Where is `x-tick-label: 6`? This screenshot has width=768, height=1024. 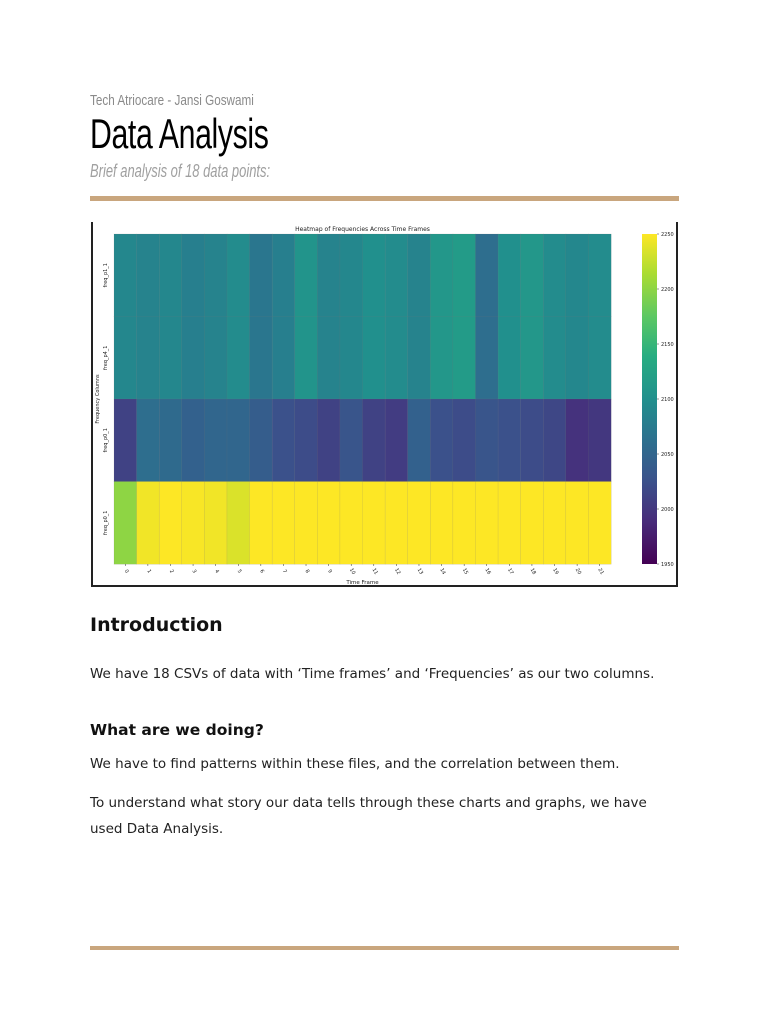 x-tick-label: 6 is located at coordinates (261, 572).